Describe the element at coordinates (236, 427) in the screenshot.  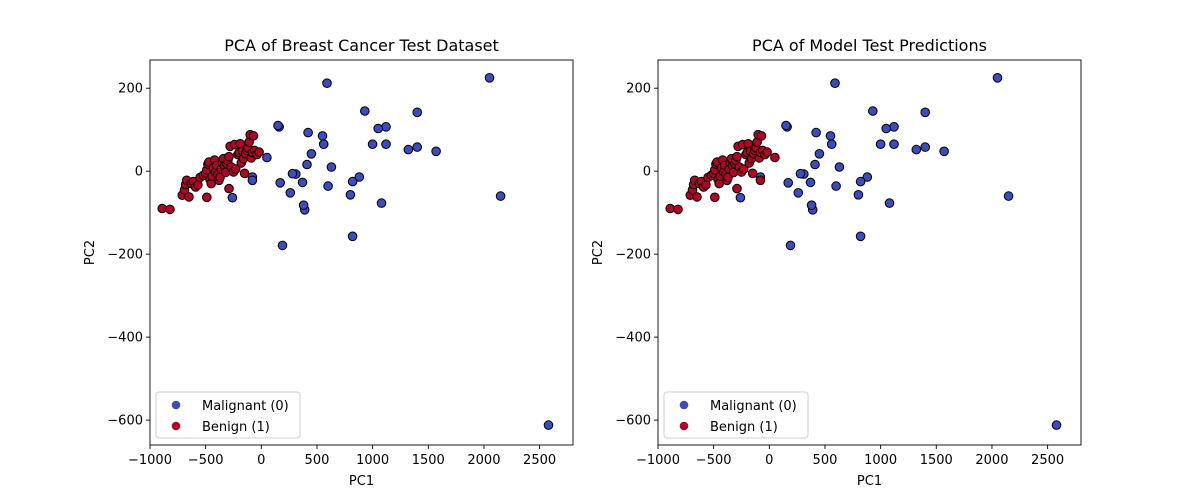
I see `legend-label: Benign (1)` at that location.